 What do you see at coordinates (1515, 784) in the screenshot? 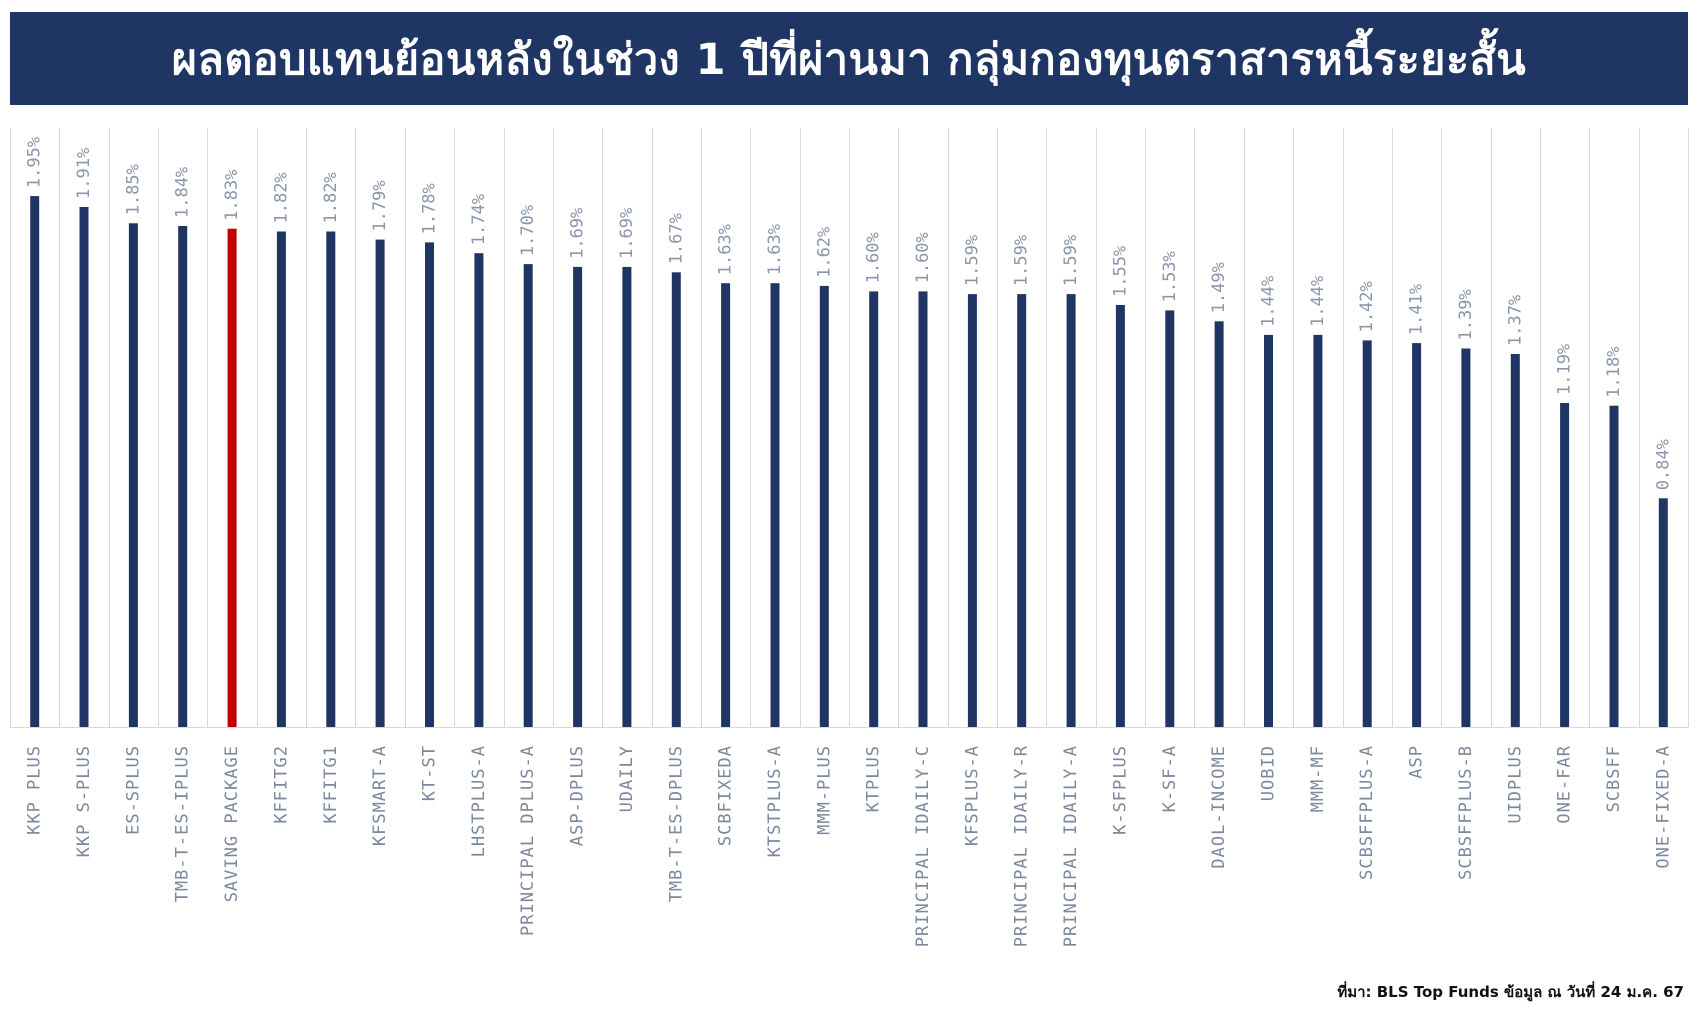
I see `category-label: UIDPLUS` at bounding box center [1515, 784].